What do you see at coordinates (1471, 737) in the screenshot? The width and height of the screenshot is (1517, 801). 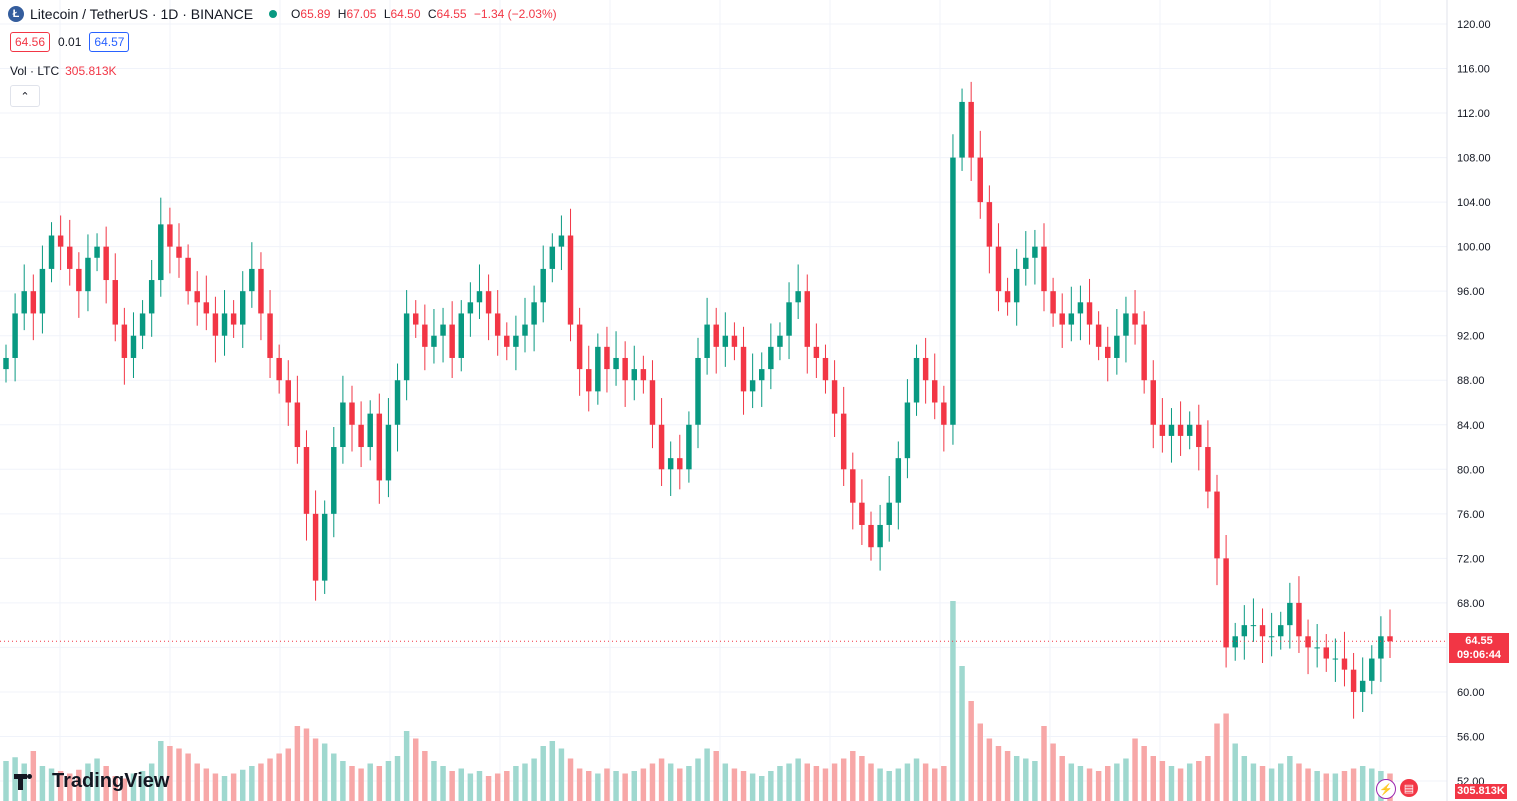 I see `y-tick-label: 56.00` at bounding box center [1471, 737].